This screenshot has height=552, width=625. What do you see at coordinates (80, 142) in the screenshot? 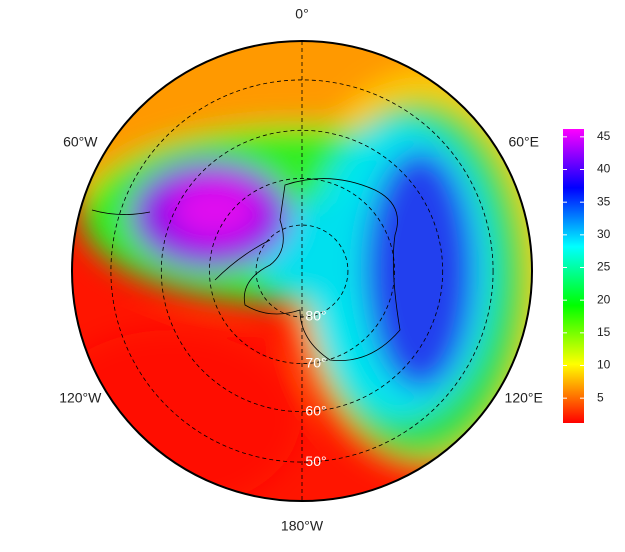
I see `longitude-label: 60°W` at bounding box center [80, 142].